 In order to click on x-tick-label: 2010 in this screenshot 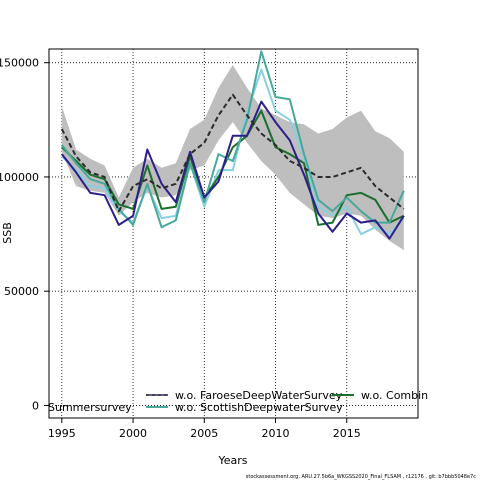, I will do `click(276, 433)`.